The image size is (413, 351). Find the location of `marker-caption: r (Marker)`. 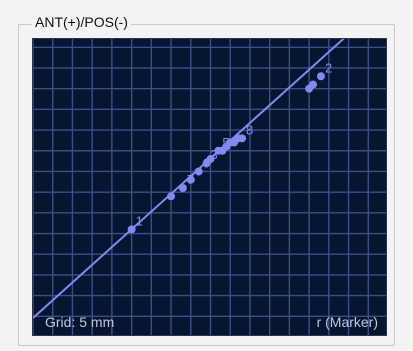

marker-caption: r (Marker) is located at coordinates (347, 322).